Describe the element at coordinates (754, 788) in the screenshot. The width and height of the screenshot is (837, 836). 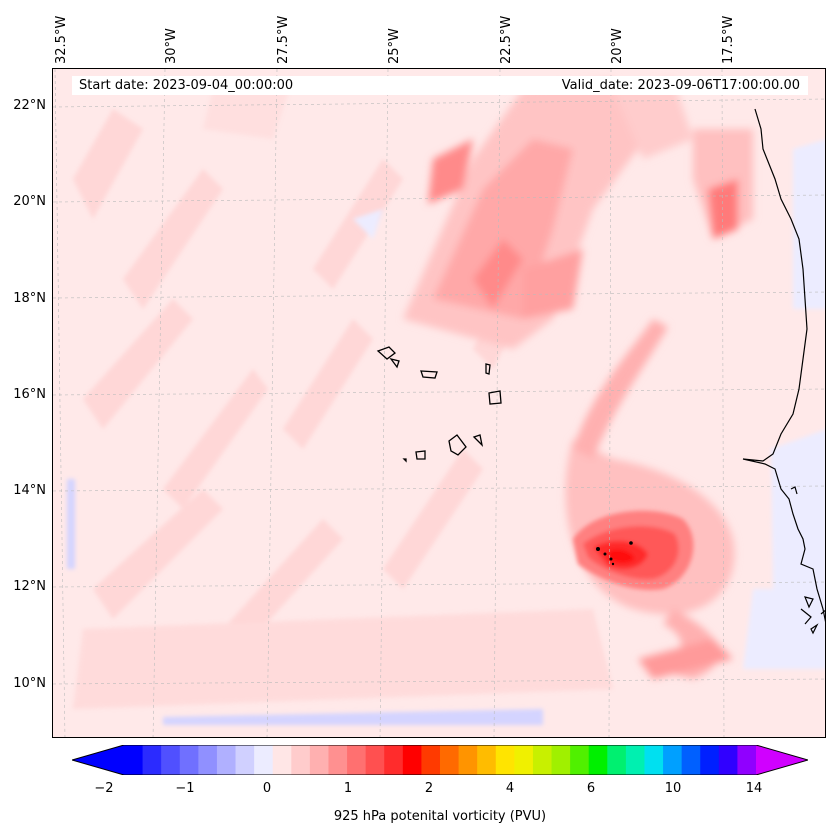
I see `cb-tick-14: 14` at that location.